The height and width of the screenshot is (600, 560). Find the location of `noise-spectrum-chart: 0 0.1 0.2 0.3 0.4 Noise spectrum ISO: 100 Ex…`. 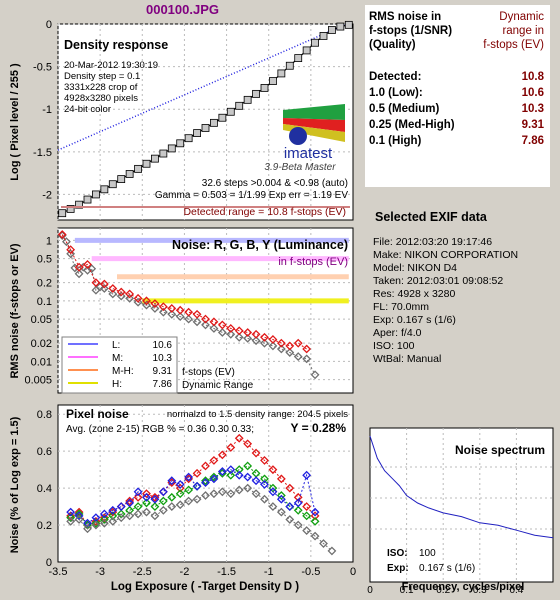

noise-spectrum-chart: 0 0.1 0.2 0.3 0.4 Noise spectrum ISO: 100 Ex… is located at coordinates (460, 511).